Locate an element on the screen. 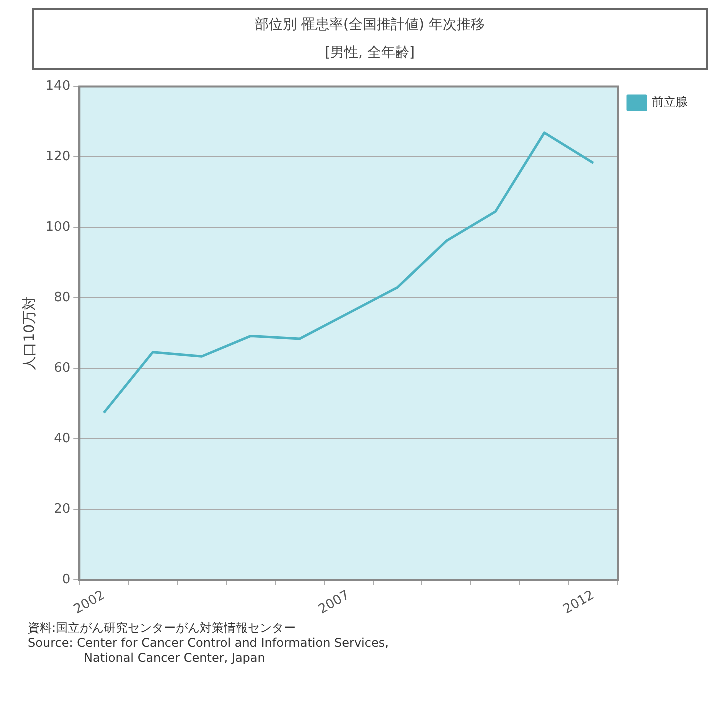 The image size is (716, 711). text: National Cancer Center, Japan is located at coordinates (174, 658).